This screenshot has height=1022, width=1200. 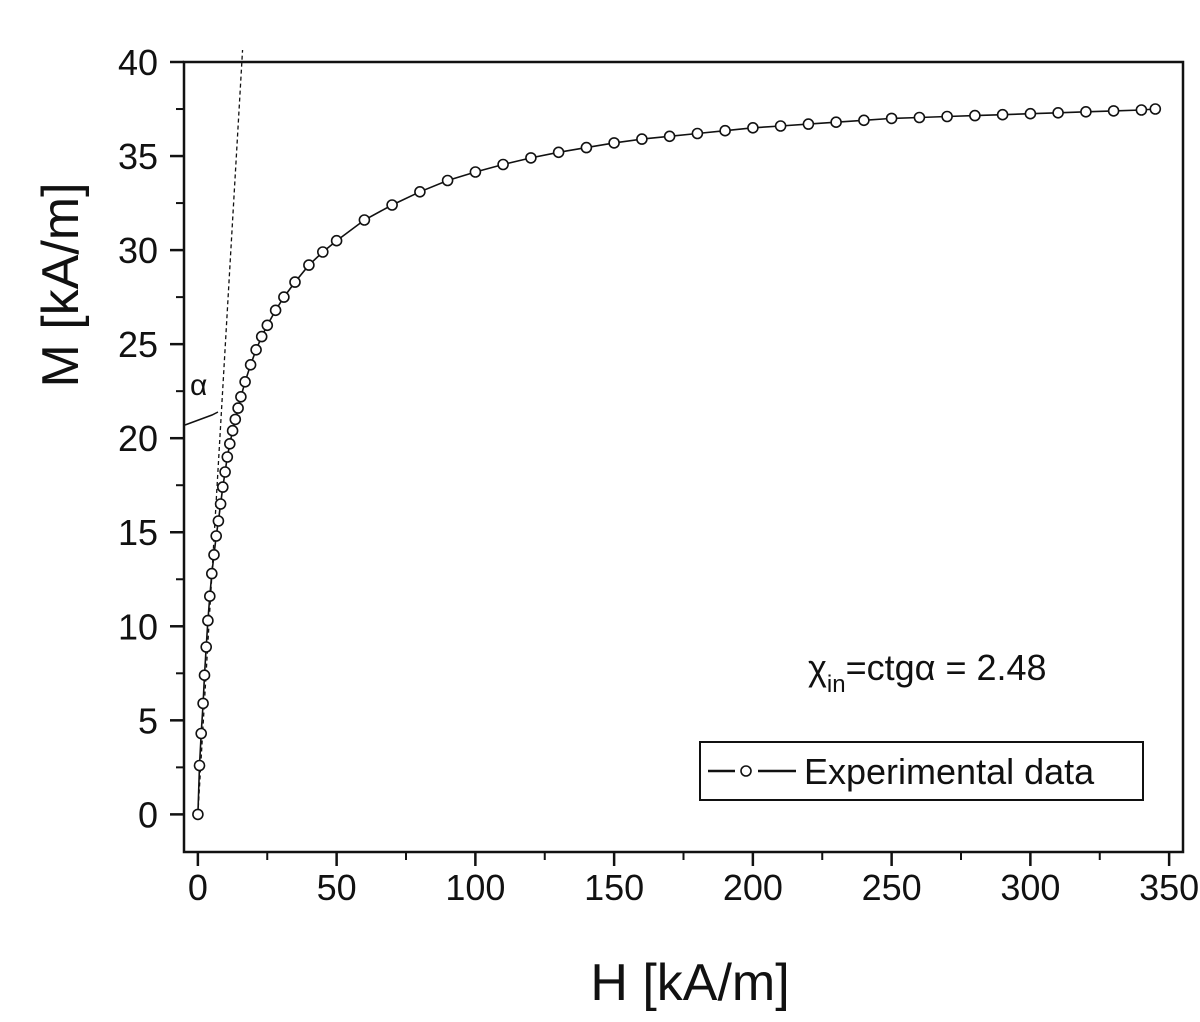 I want to click on x-tick-label: 0, so click(x=198, y=887).